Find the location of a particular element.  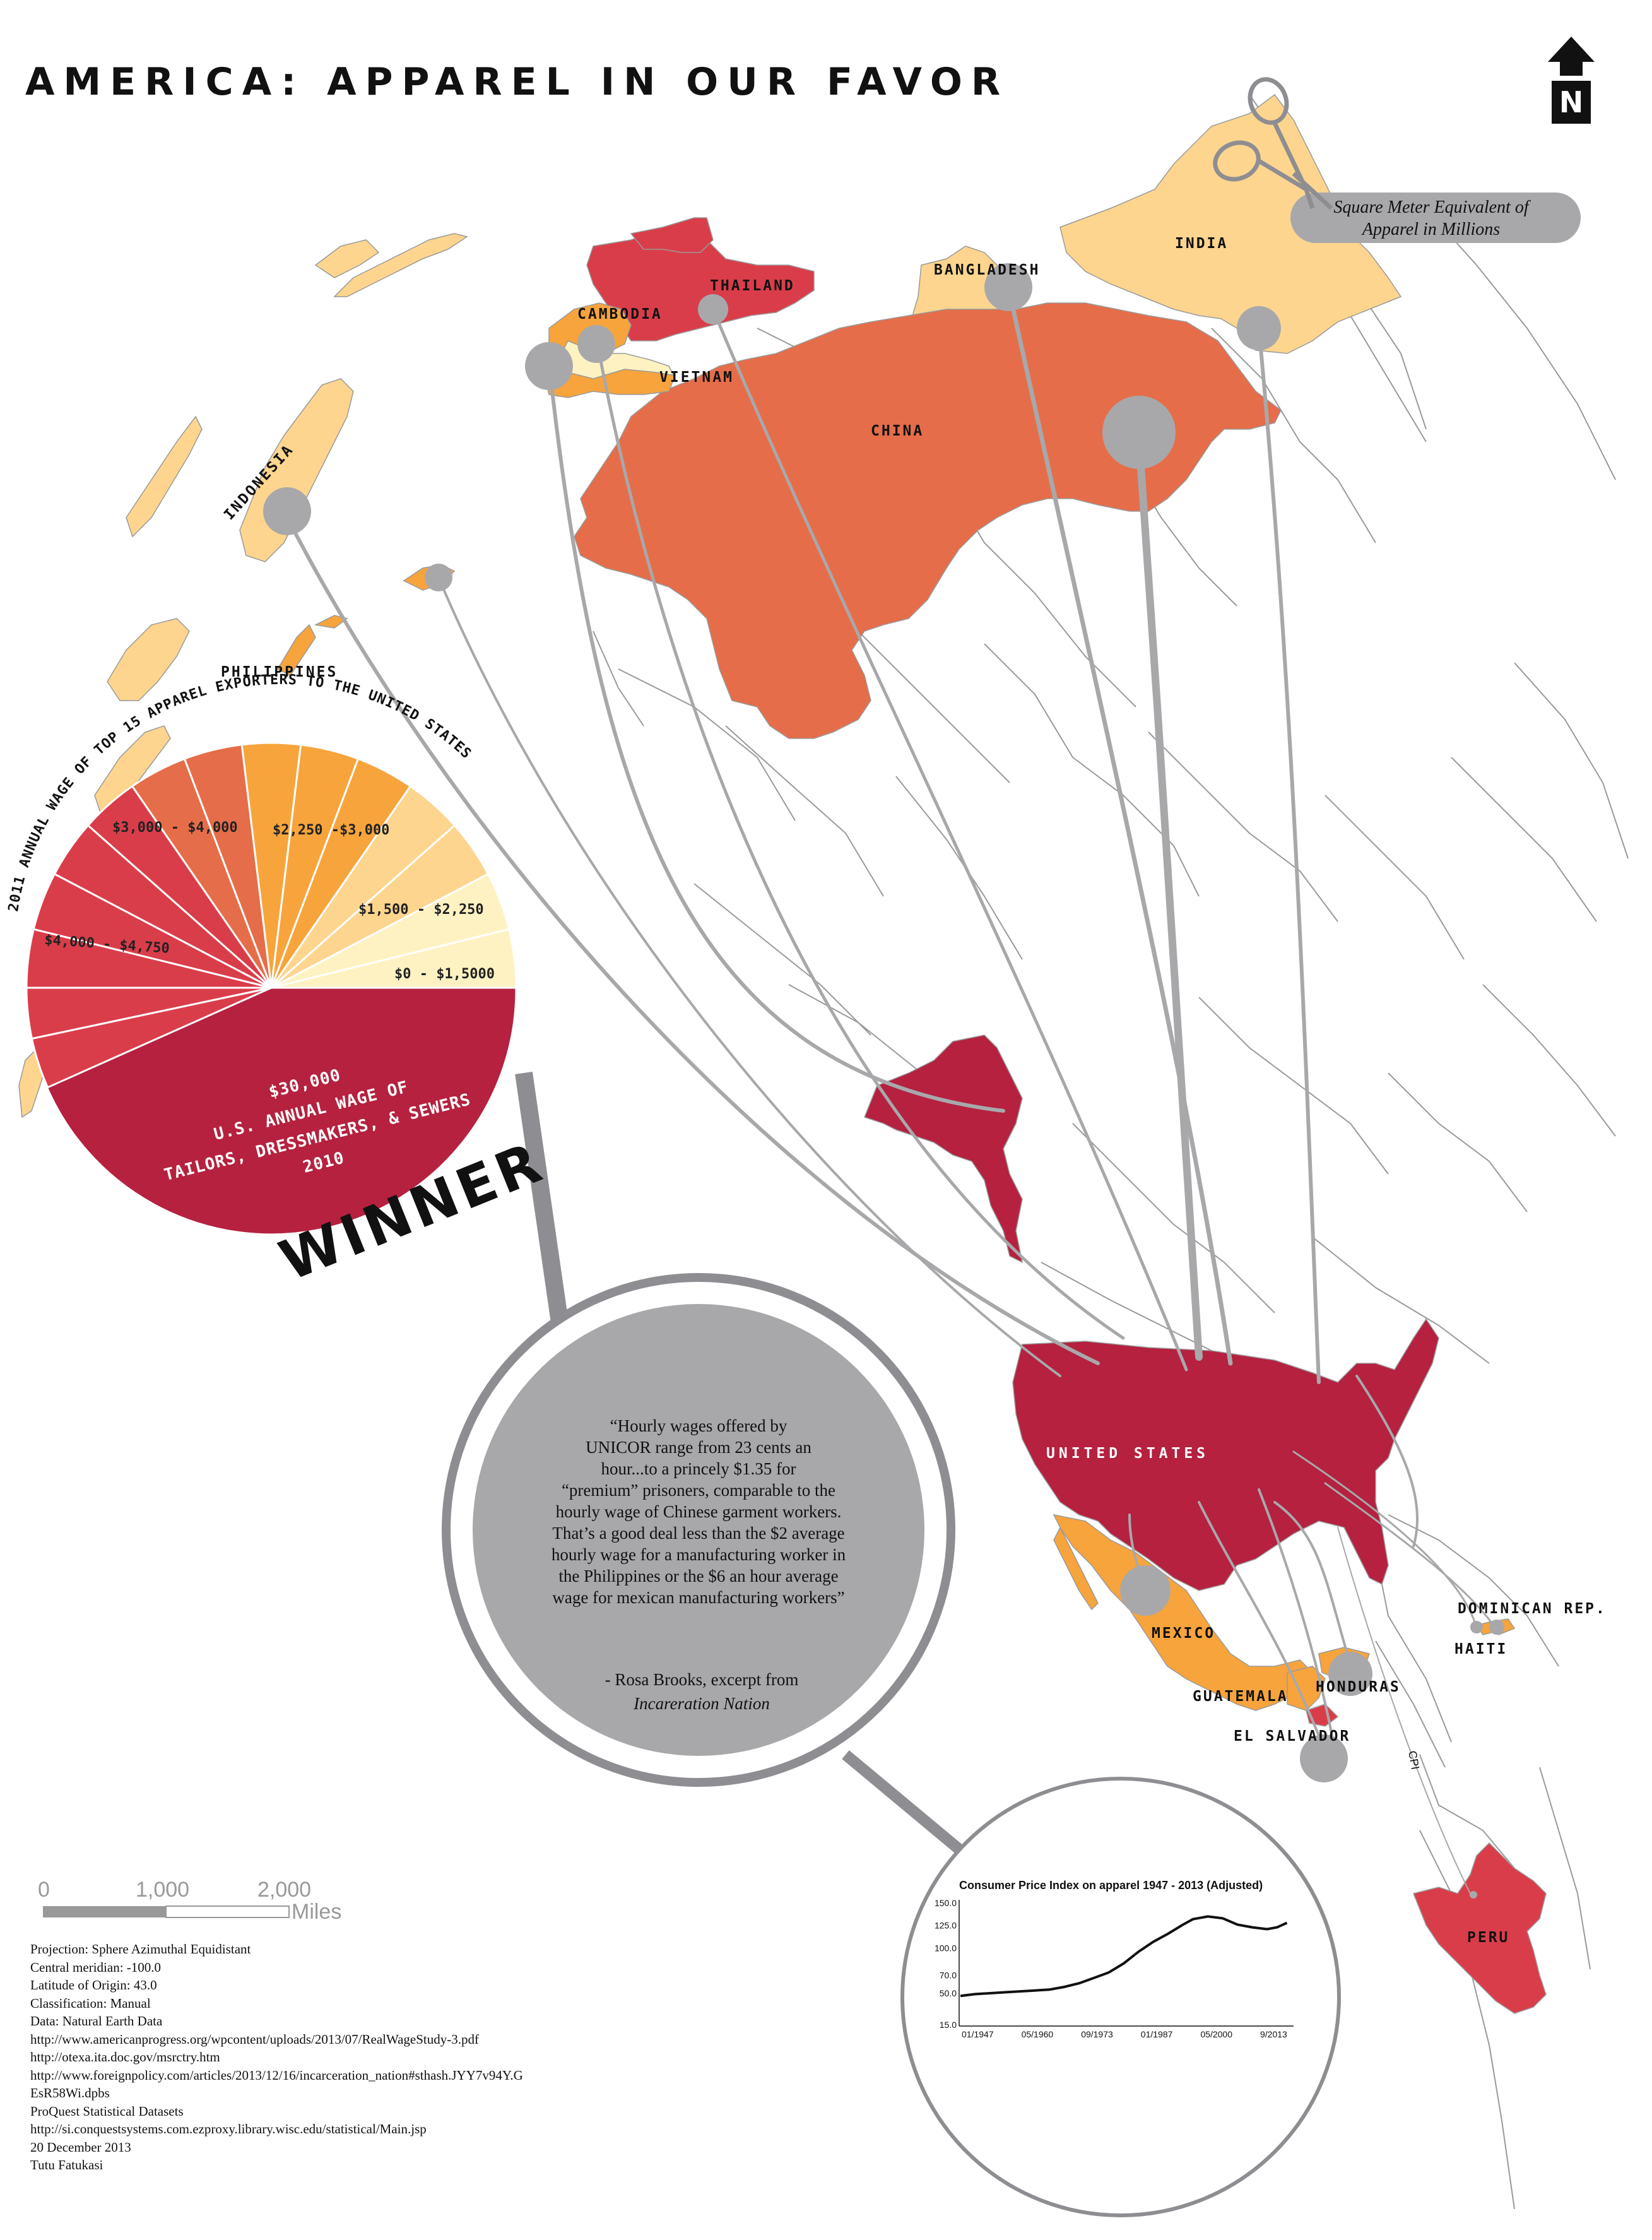

label-mexico: MEXICO is located at coordinates (1183, 1634).